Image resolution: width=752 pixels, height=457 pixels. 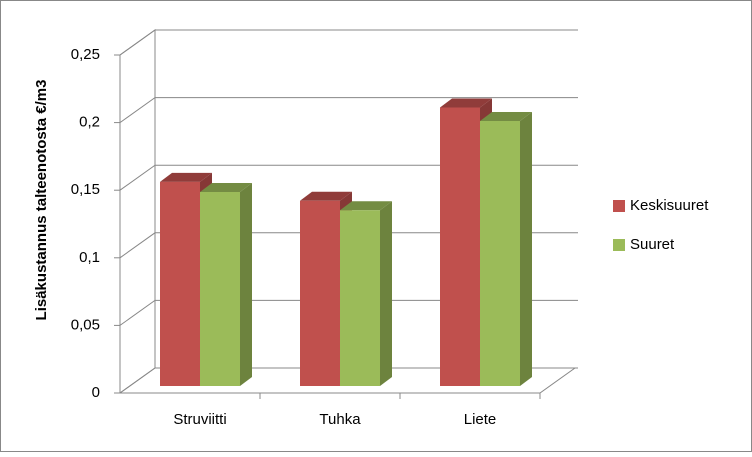 I want to click on y-tick-label: 0,25, so click(x=85, y=54).